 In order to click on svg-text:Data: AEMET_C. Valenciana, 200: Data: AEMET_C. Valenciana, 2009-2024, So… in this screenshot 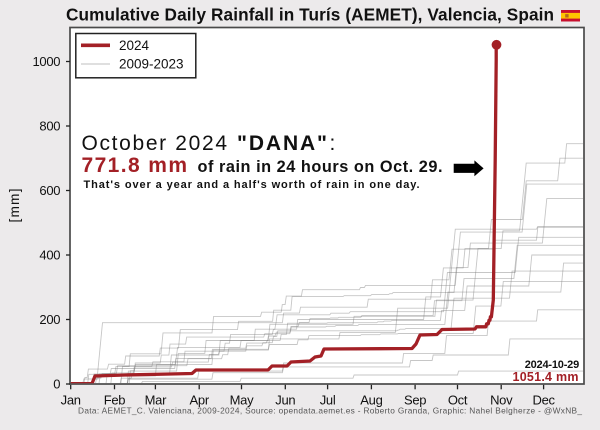, I will do `click(330, 411)`.